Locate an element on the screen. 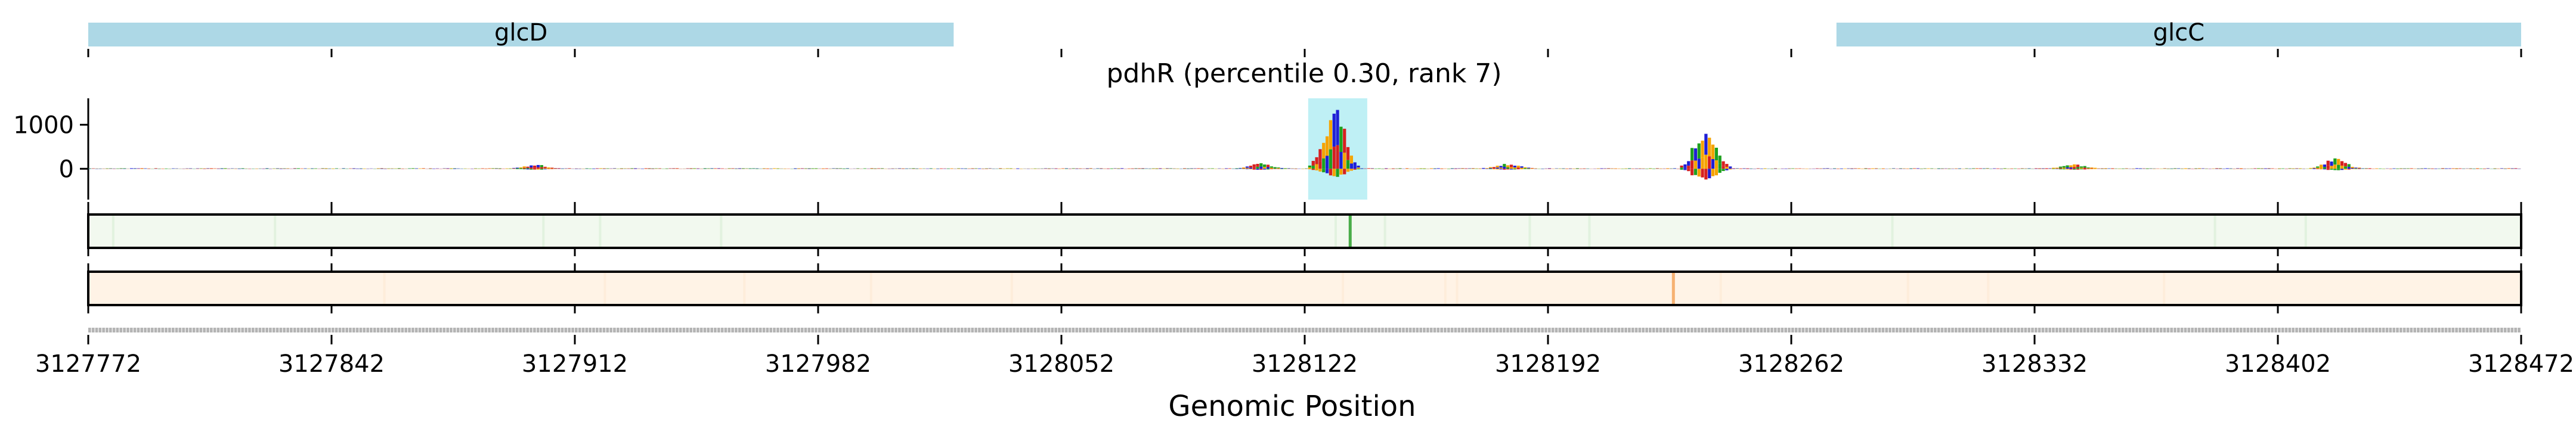  chart-title: pdhR (percentile 0.30, rank 7) is located at coordinates (1304, 73).